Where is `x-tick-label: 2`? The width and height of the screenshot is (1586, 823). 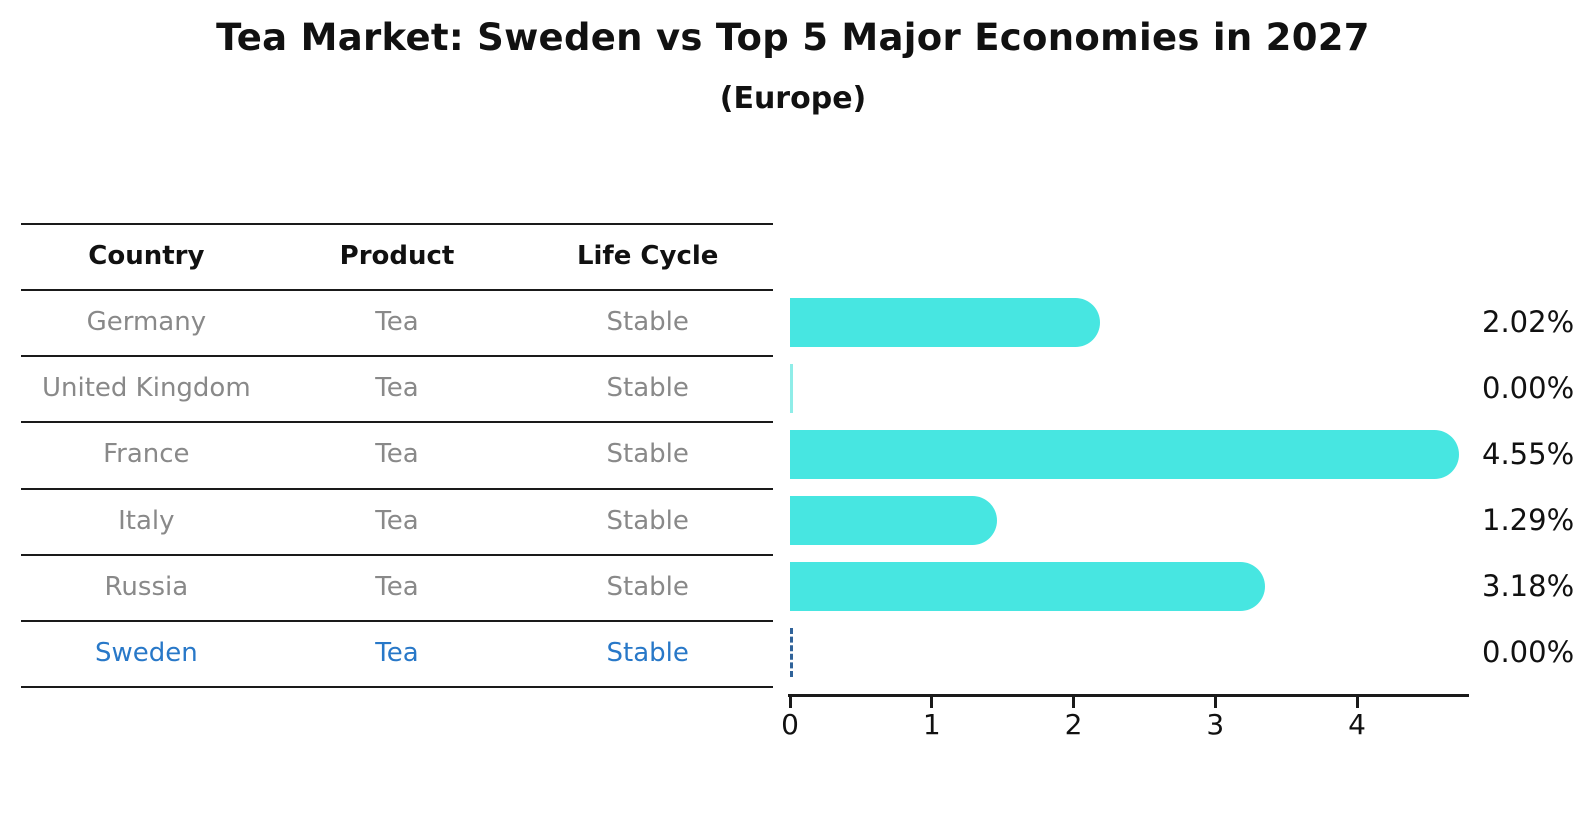
x-tick-label: 2 is located at coordinates (1073, 724).